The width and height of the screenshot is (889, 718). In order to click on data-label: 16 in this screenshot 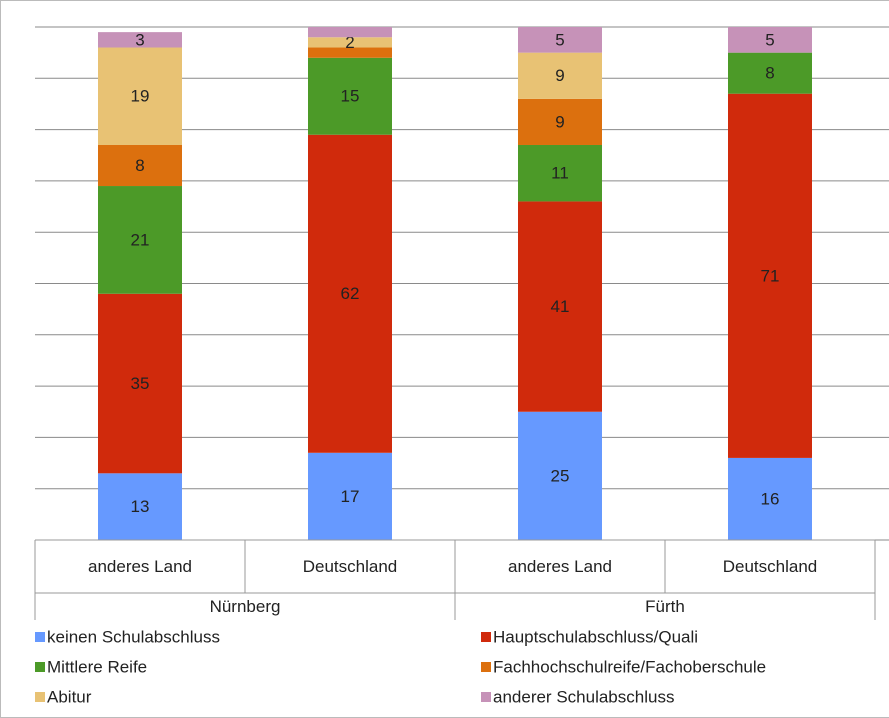, I will do `click(770, 498)`.